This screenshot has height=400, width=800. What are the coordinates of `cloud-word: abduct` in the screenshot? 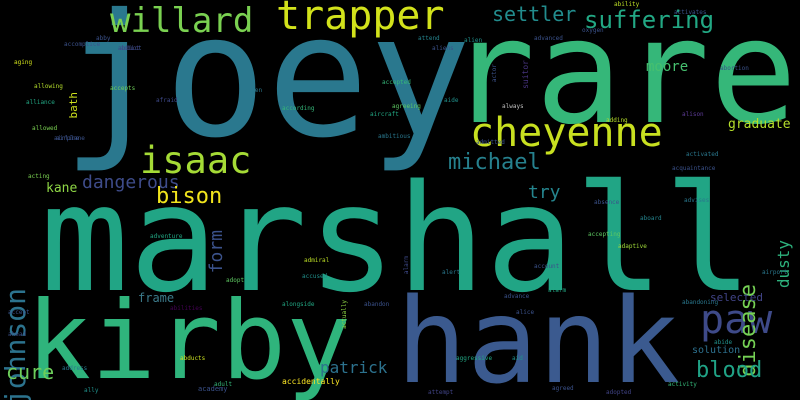 It's located at (129, 48).